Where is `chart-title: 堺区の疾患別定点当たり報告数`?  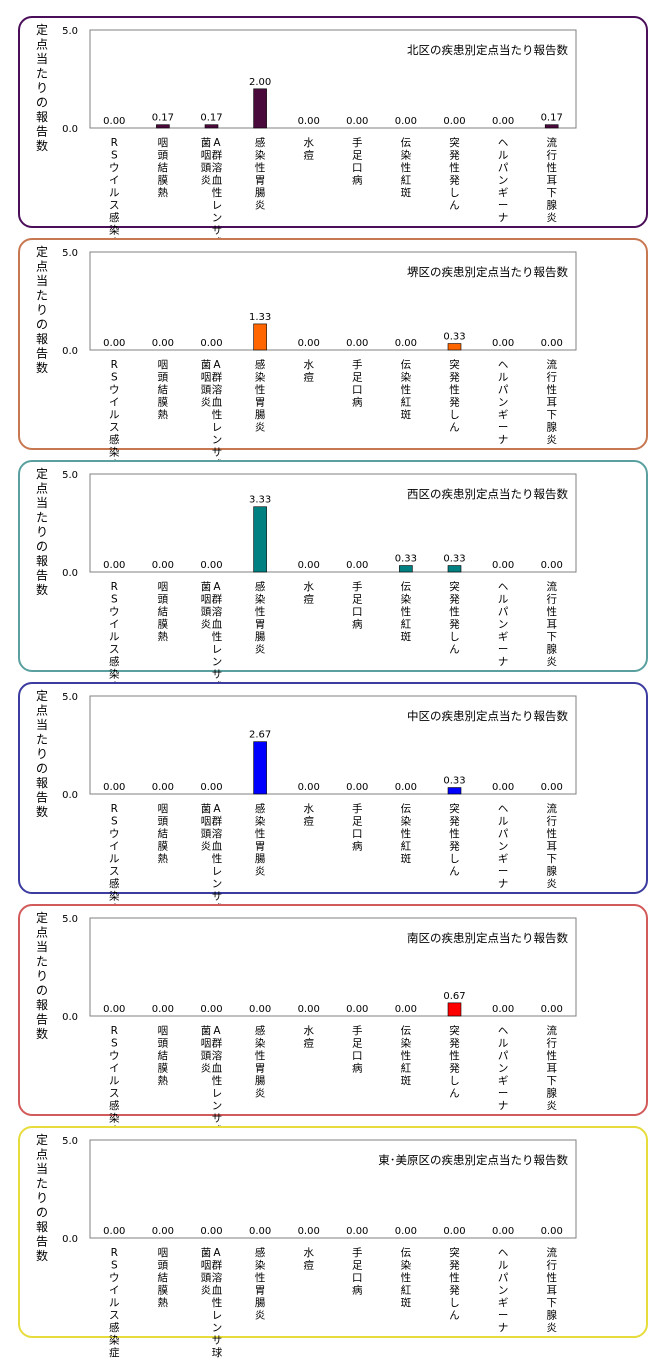 chart-title: 堺区の疾患別定点当たり報告数 is located at coordinates (487, 272).